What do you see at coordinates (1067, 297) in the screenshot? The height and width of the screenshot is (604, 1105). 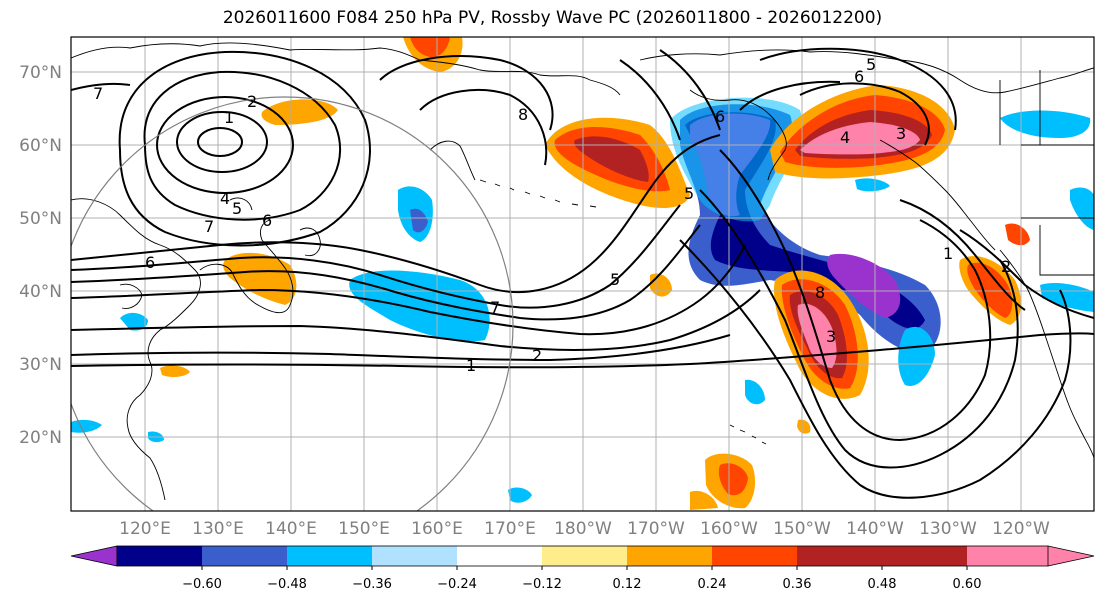 I see `shade-negative-coast` at bounding box center [1067, 297].